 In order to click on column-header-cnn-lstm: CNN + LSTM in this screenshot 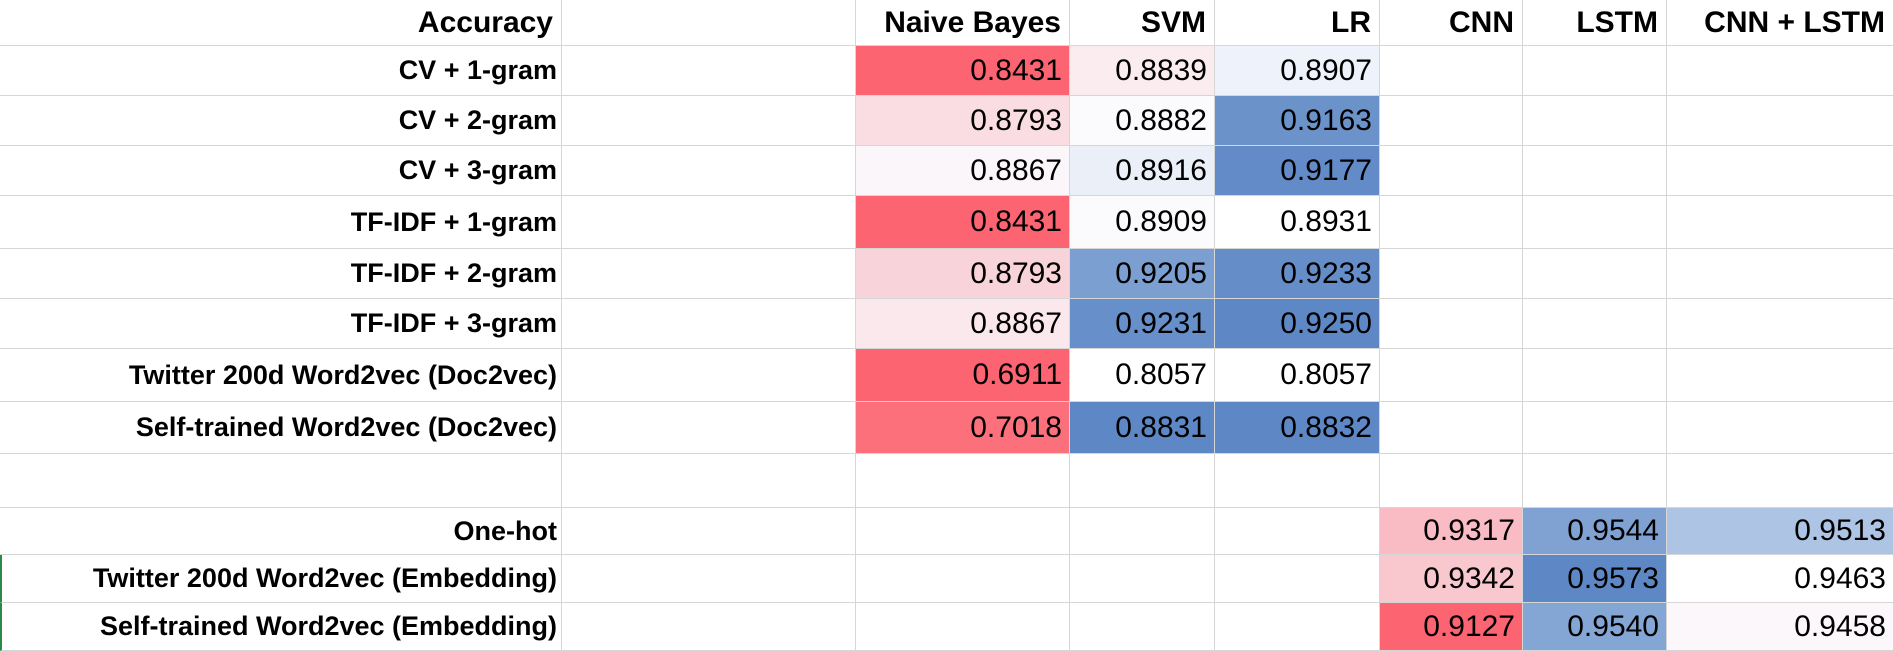, I will do `click(1780, 23)`.